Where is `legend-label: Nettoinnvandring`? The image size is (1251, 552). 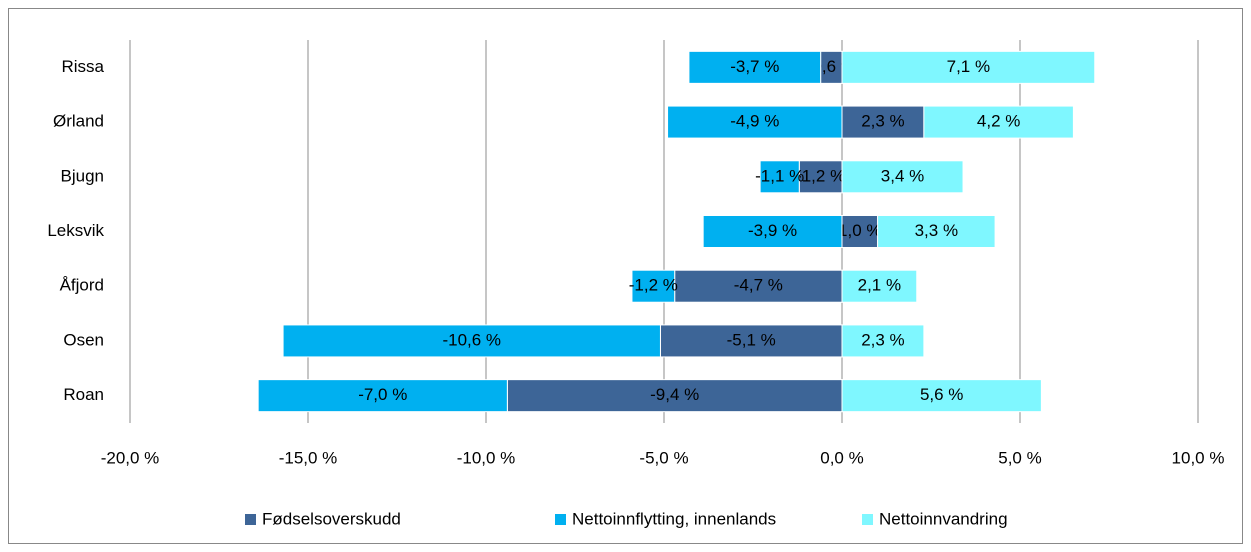
legend-label: Nettoinnvandring is located at coordinates (943, 518).